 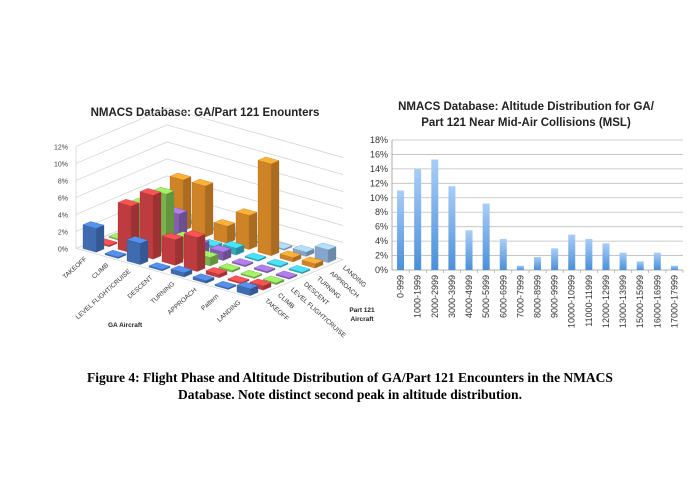 I want to click on bar-turning-x-approach, so click(x=246, y=229).